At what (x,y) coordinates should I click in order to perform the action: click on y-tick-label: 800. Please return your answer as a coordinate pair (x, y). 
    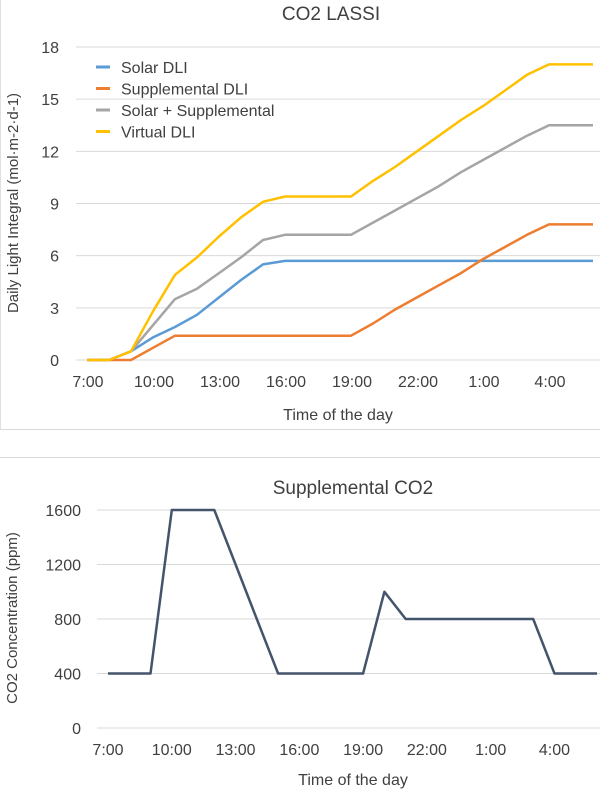
    Looking at the image, I should click on (67, 620).